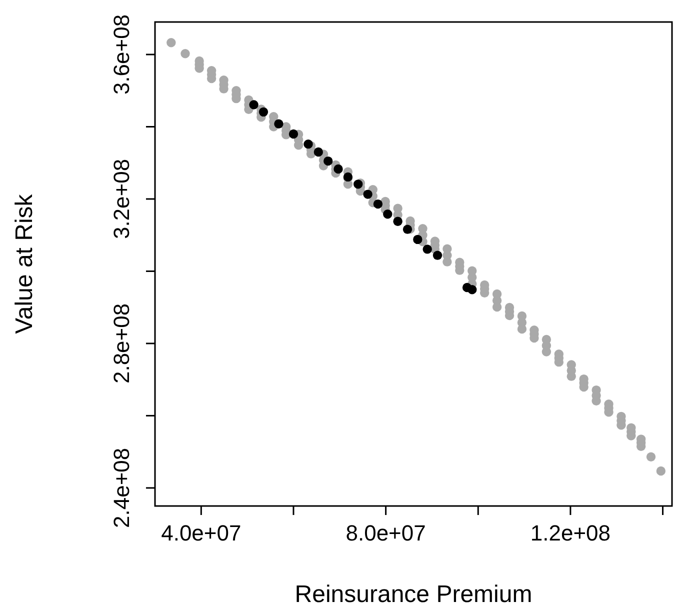 This screenshot has width=675, height=615. What do you see at coordinates (121, 343) in the screenshot?
I see `y-tick-label: 2.8e+08` at bounding box center [121, 343].